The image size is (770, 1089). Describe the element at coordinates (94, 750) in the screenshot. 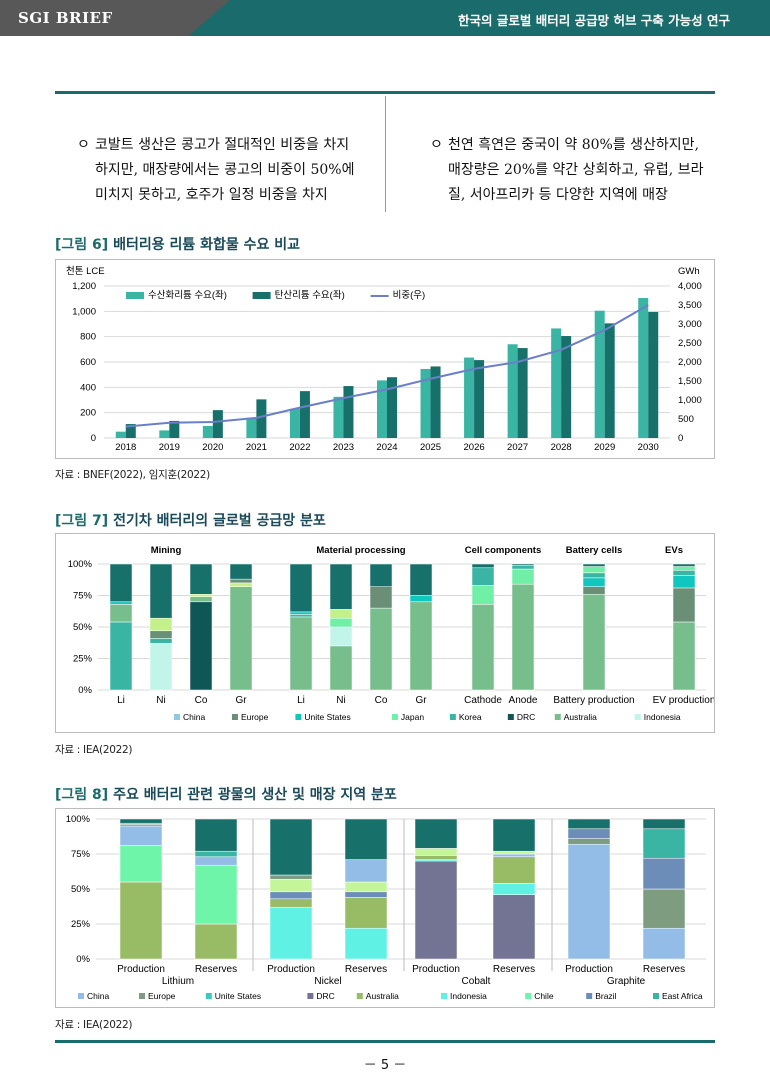

I see `figure-7-source: 자료 : IEA(2022)` at that location.